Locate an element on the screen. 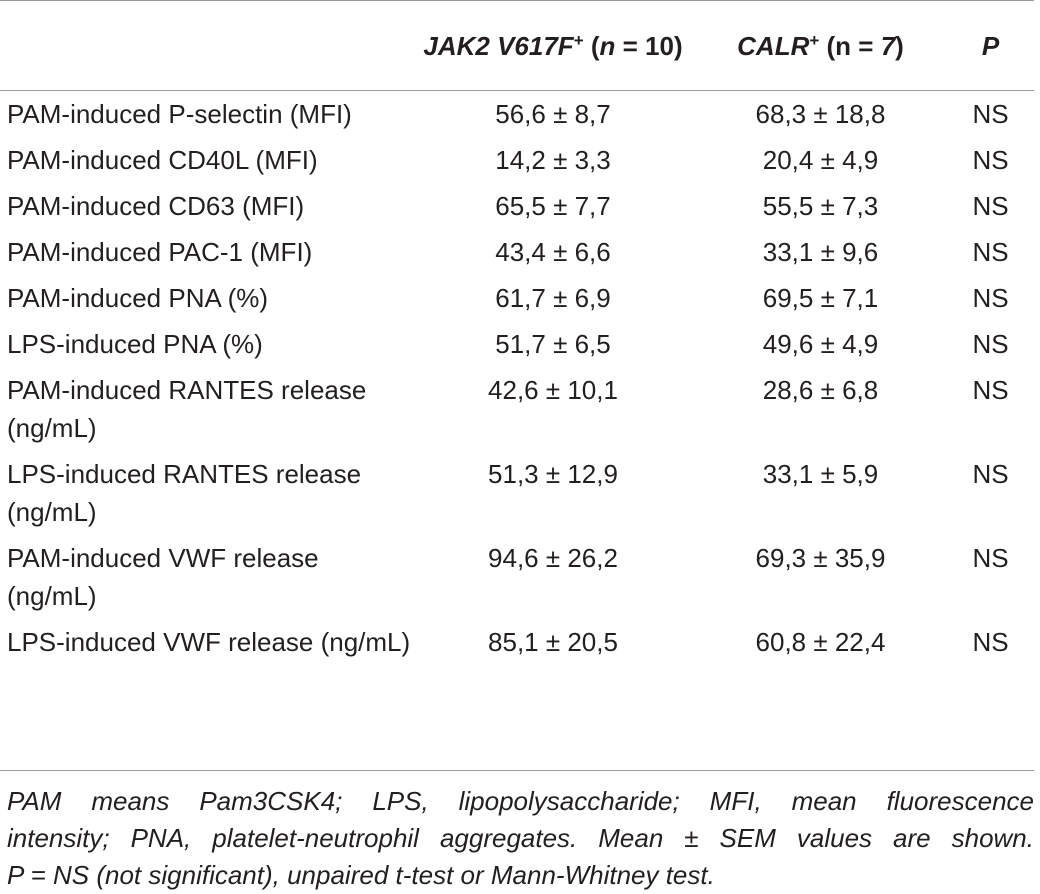 Image resolution: width=1040 pixels, height=894 pixels. cell-calr-value: 33,1 ± 5,9 is located at coordinates (820, 474).